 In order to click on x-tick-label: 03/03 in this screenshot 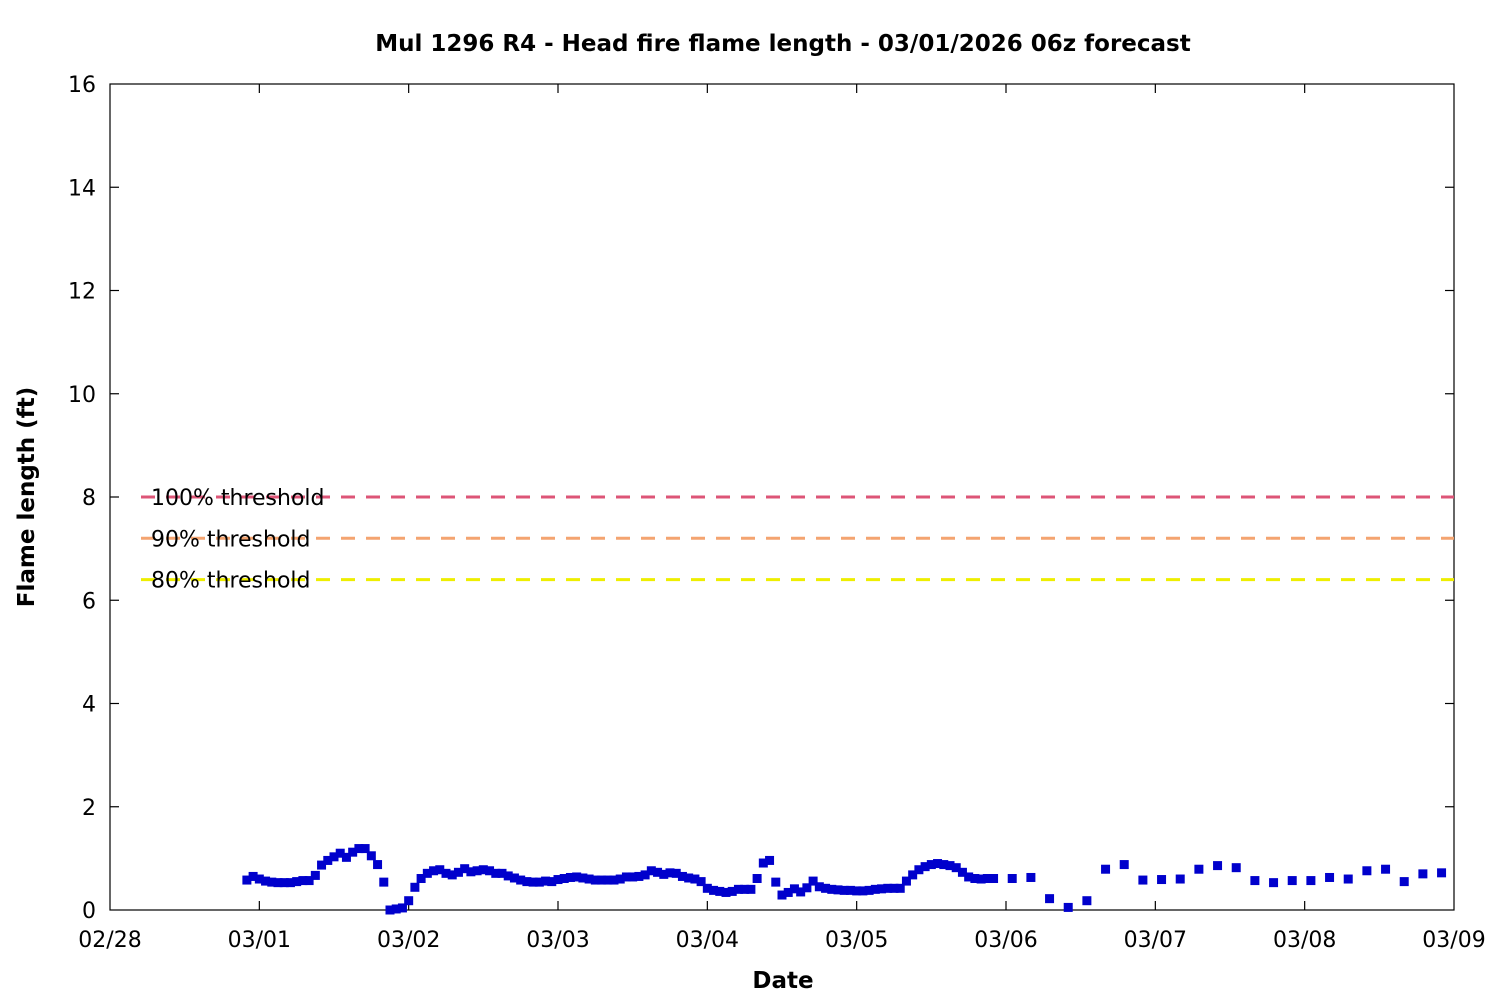, I will do `click(557, 940)`.